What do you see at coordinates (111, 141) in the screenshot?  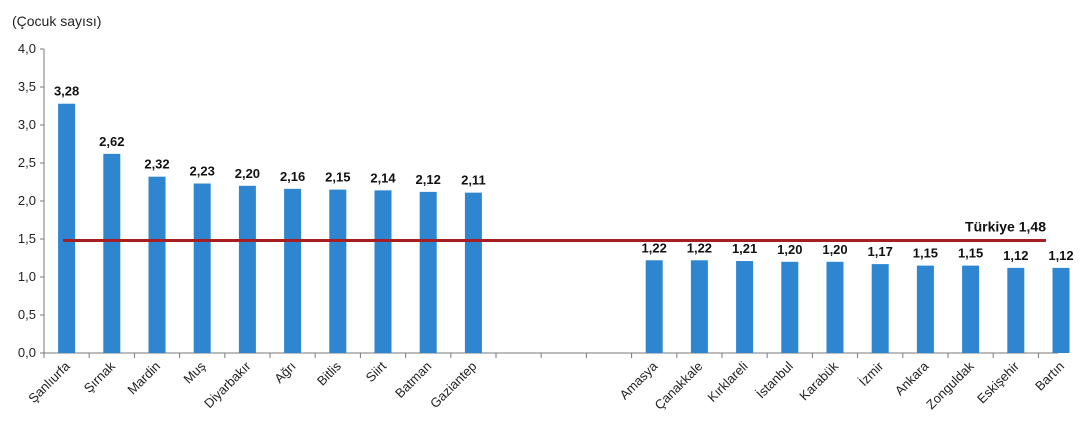 I see `data-label: 2,62` at bounding box center [111, 141].